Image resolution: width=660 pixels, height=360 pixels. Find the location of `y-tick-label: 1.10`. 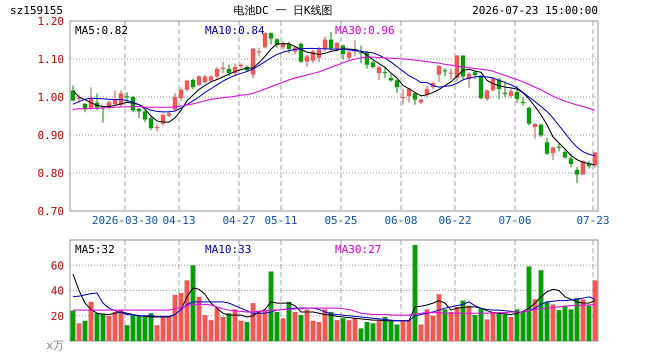

y-tick-label: 1.10 is located at coordinates (51, 59).